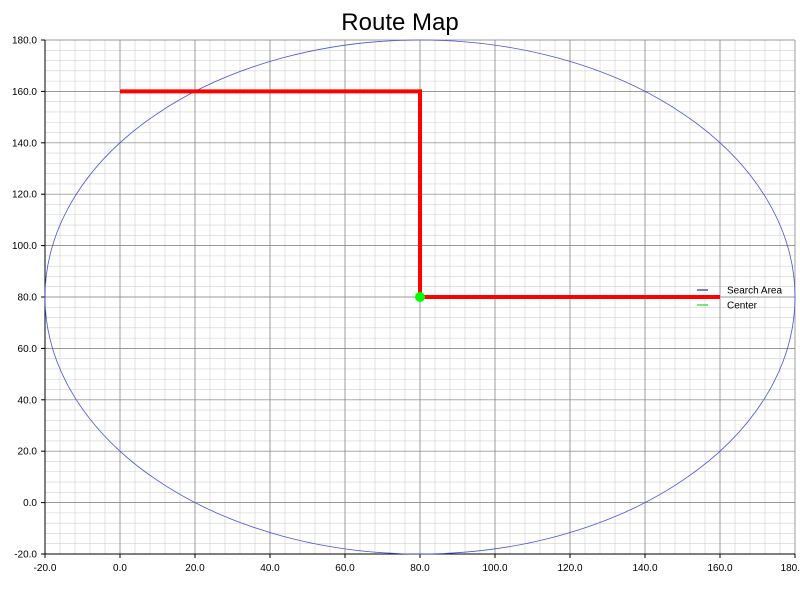 The height and width of the screenshot is (600, 800). Describe the element at coordinates (345, 568) in the screenshot. I see `x-tick-label: 60.0` at that location.